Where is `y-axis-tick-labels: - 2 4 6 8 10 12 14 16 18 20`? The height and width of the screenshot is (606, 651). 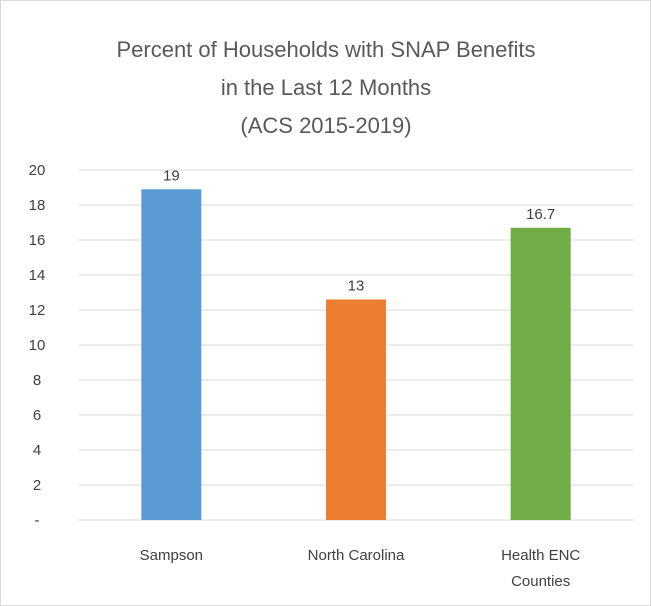
y-axis-tick-labels: - 2 4 6 8 10 12 14 16 18 20 is located at coordinates (37, 345).